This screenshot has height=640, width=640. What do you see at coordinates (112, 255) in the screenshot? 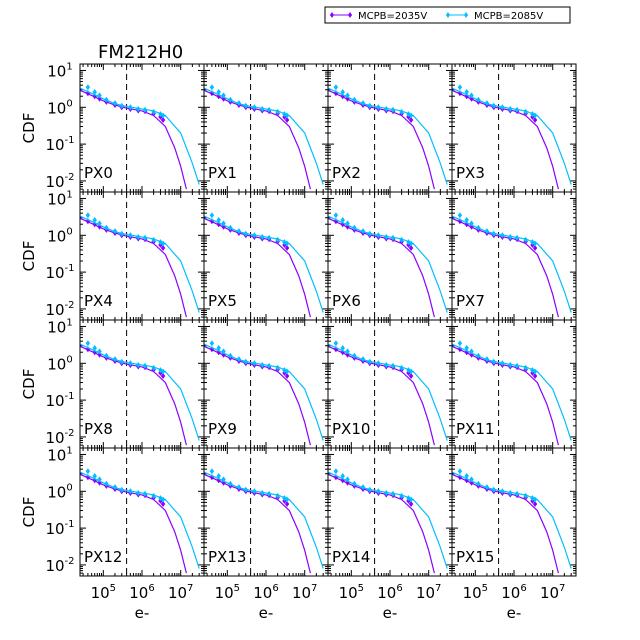
I see `panel-px4: PX4 101 100 10-1 10-2 CDF` at bounding box center [112, 255].